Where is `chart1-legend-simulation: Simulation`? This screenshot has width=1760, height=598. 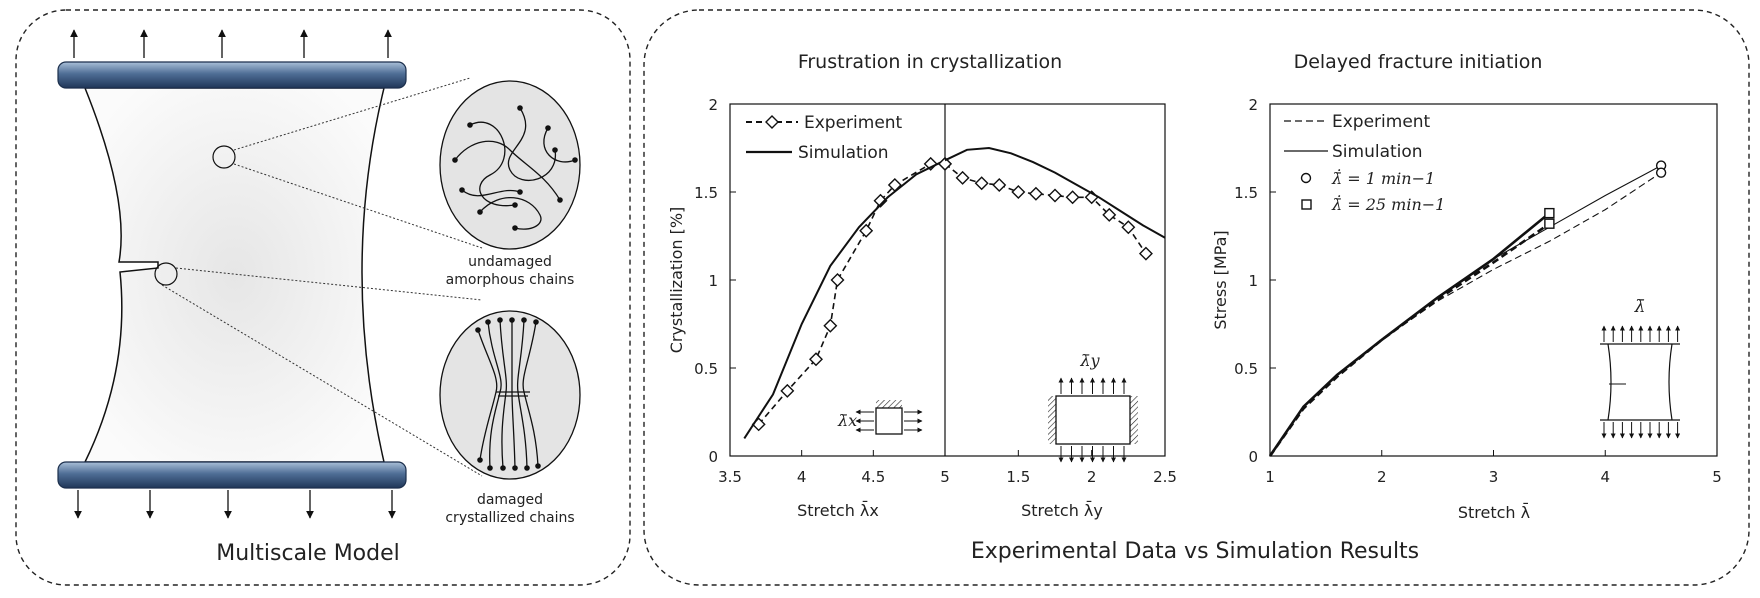
chart1-legend-simulation: Simulation is located at coordinates (817, 153).